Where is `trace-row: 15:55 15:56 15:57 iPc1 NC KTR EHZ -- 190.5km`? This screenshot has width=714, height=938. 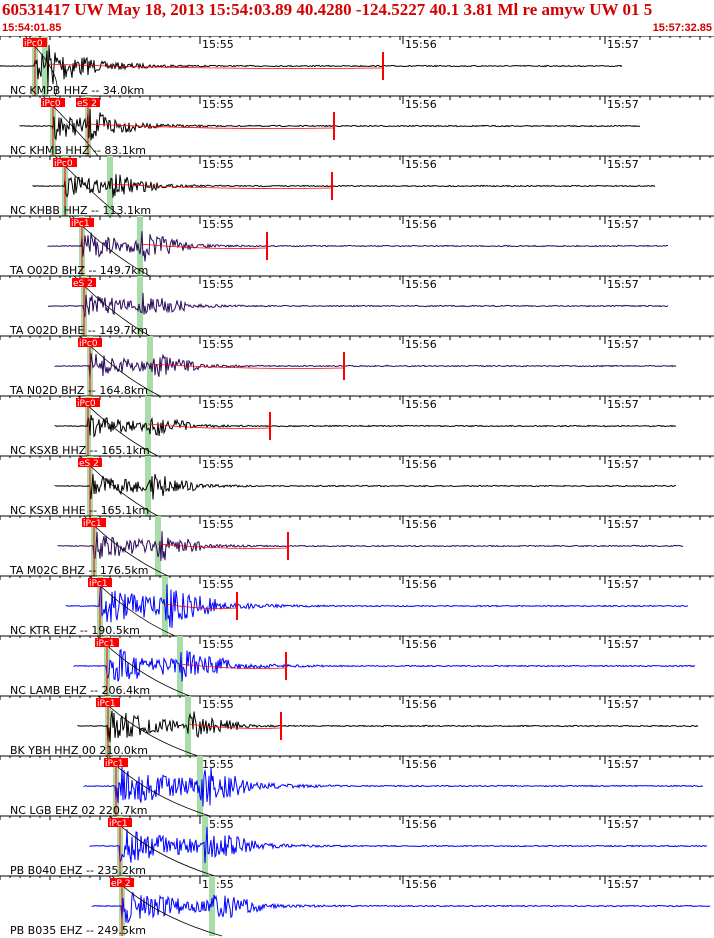 trace-row: 15:55 15:56 15:57 iPc1 NC KTR EHZ -- 190.5km is located at coordinates (357, 606).